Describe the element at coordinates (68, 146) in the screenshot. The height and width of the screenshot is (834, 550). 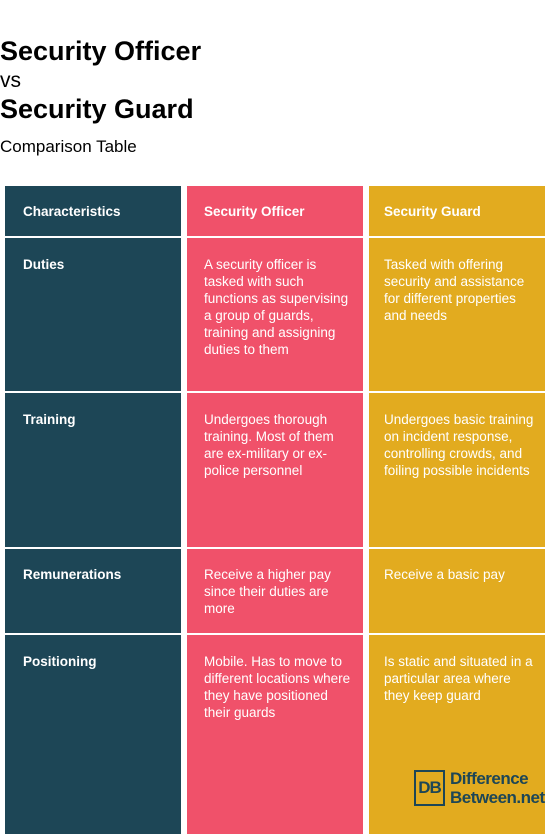
I see `subtitle: Comparison Table` at that location.